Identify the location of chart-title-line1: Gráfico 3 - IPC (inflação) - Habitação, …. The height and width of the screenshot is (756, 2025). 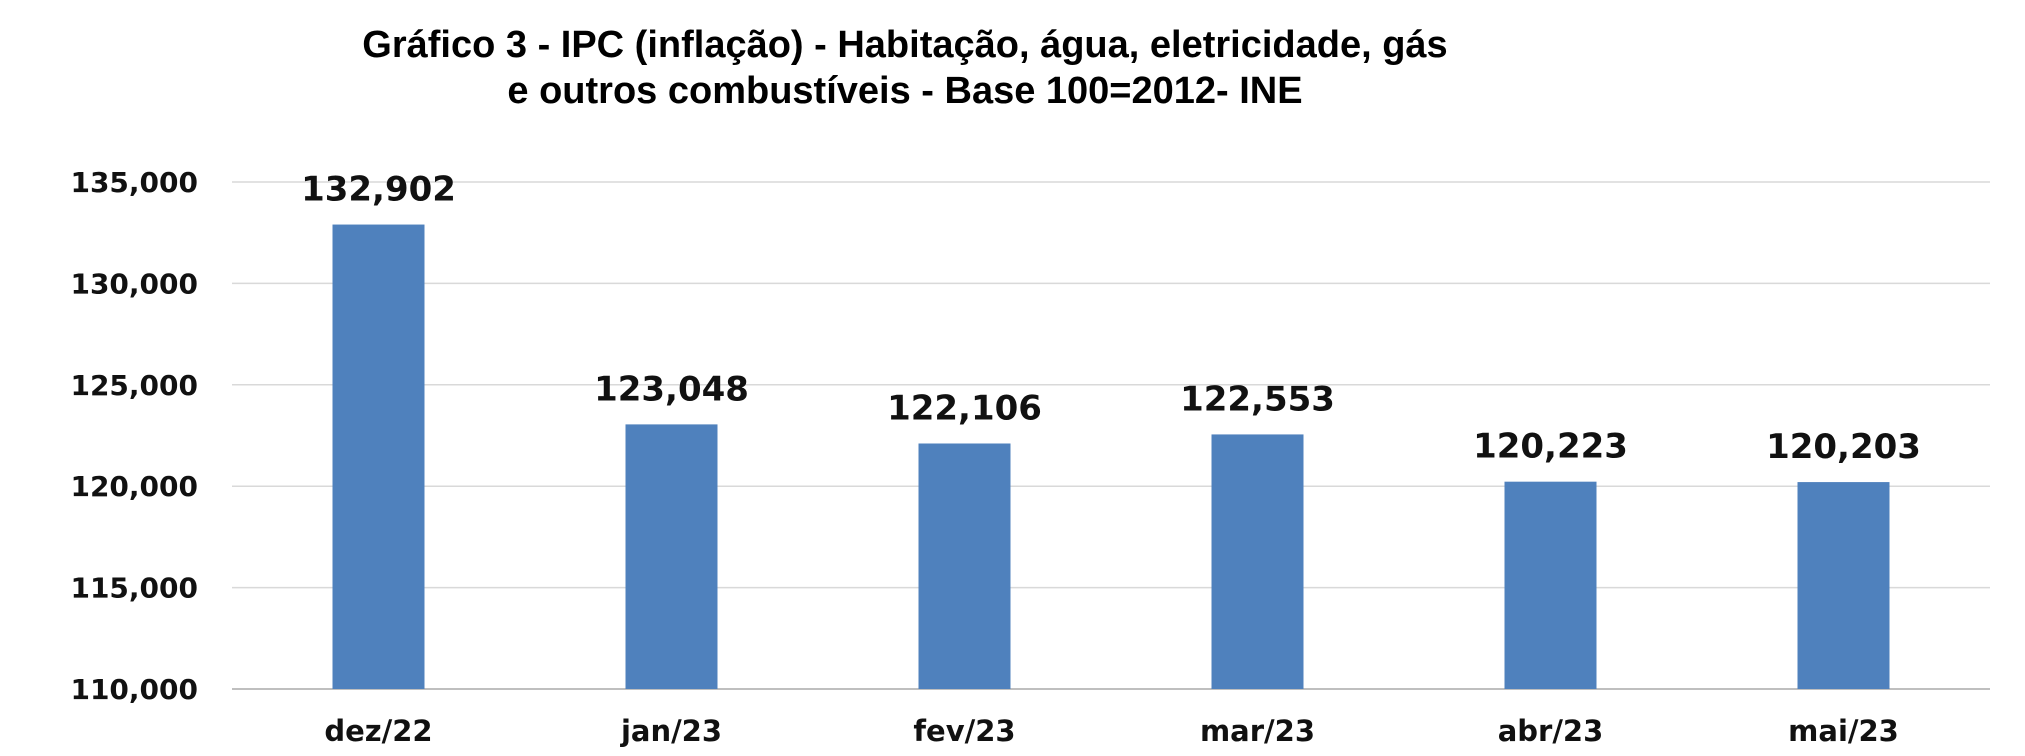
(905, 45).